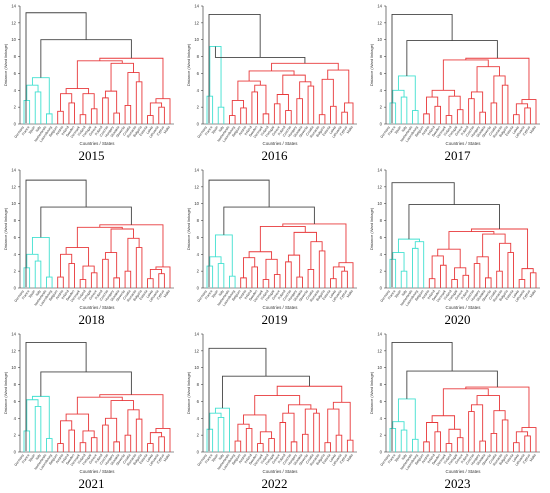 The height and width of the screenshot is (493, 550). Describe the element at coordinates (458, 483) in the screenshot. I see `year-label: 2023` at that location.